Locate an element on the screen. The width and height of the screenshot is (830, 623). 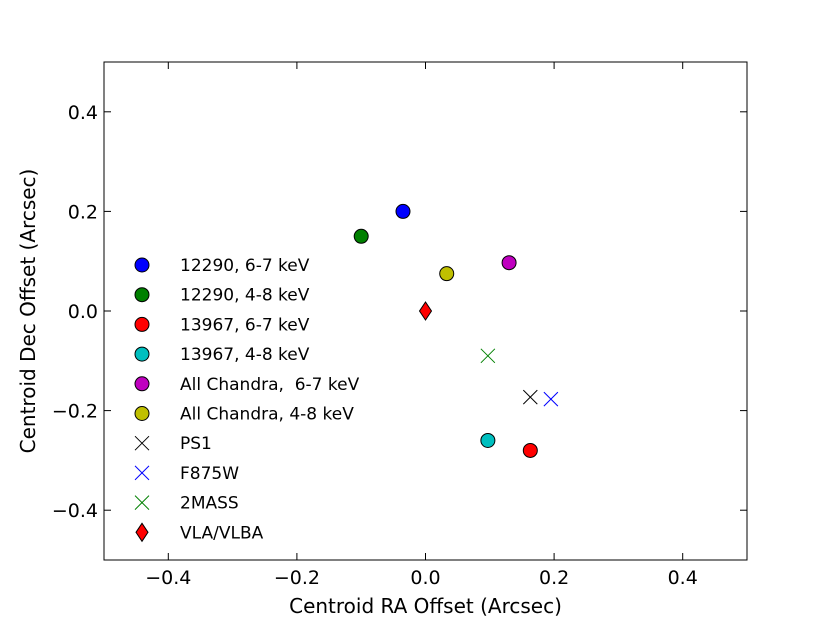
legend-label-all-chandra-4-8-kev: All Chandra, 4-8 keV is located at coordinates (267, 415).